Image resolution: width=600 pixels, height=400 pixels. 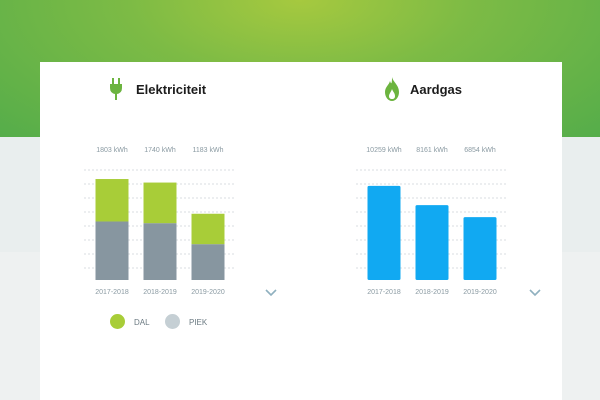 What do you see at coordinates (160, 150) in the screenshot?
I see `value-label: 1740 kWh` at bounding box center [160, 150].